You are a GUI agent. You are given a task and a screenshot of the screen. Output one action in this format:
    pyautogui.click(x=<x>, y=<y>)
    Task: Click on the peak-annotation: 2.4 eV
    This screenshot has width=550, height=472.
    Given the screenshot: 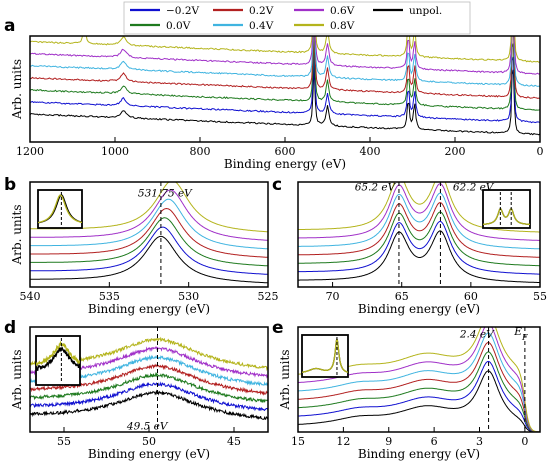 What is the action you would take?
    pyautogui.click(x=477, y=335)
    